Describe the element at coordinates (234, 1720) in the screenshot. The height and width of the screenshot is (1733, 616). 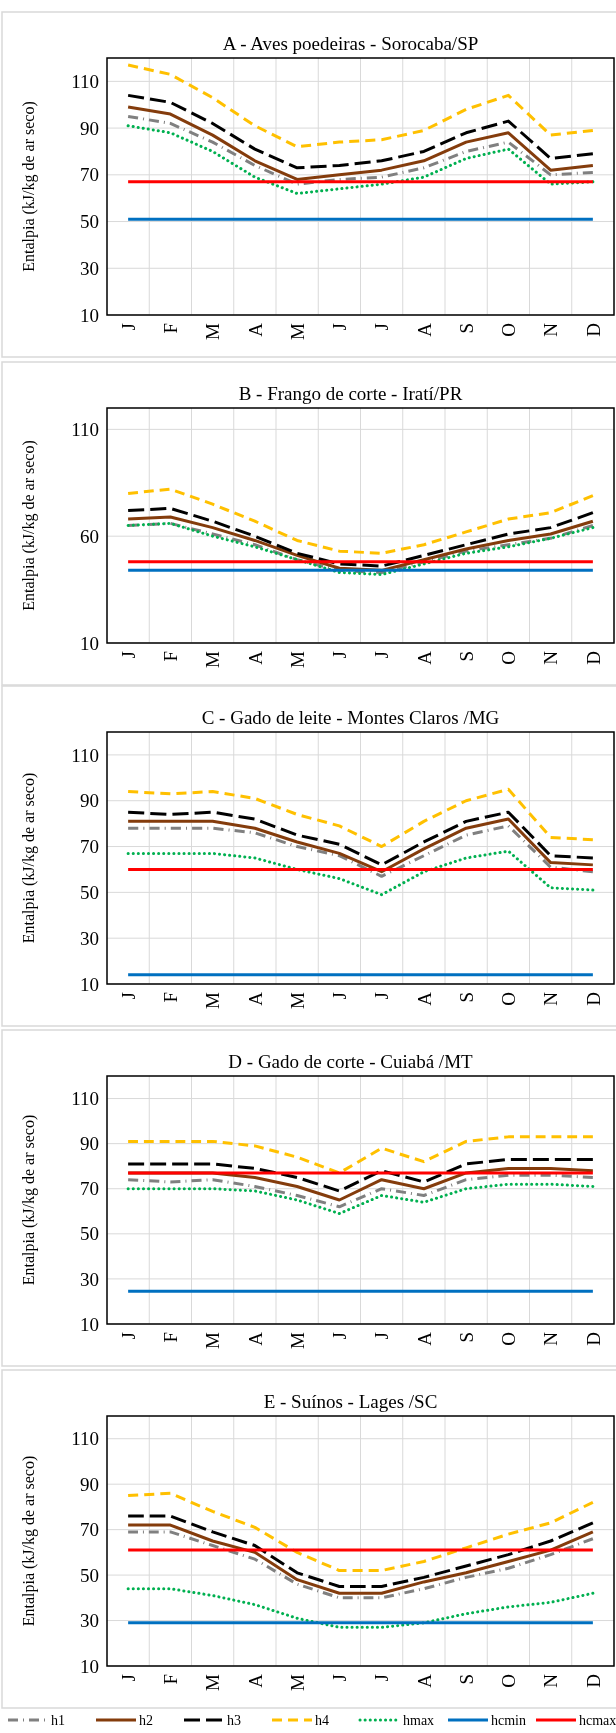
I see `legend-label: h3` at that location.